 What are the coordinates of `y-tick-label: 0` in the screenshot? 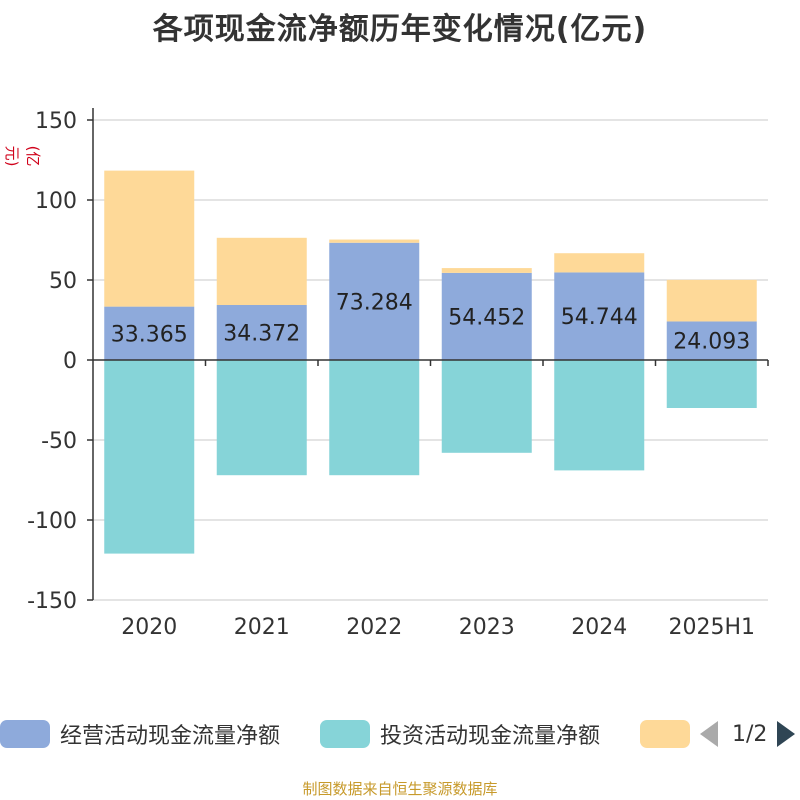 It's located at (70, 361).